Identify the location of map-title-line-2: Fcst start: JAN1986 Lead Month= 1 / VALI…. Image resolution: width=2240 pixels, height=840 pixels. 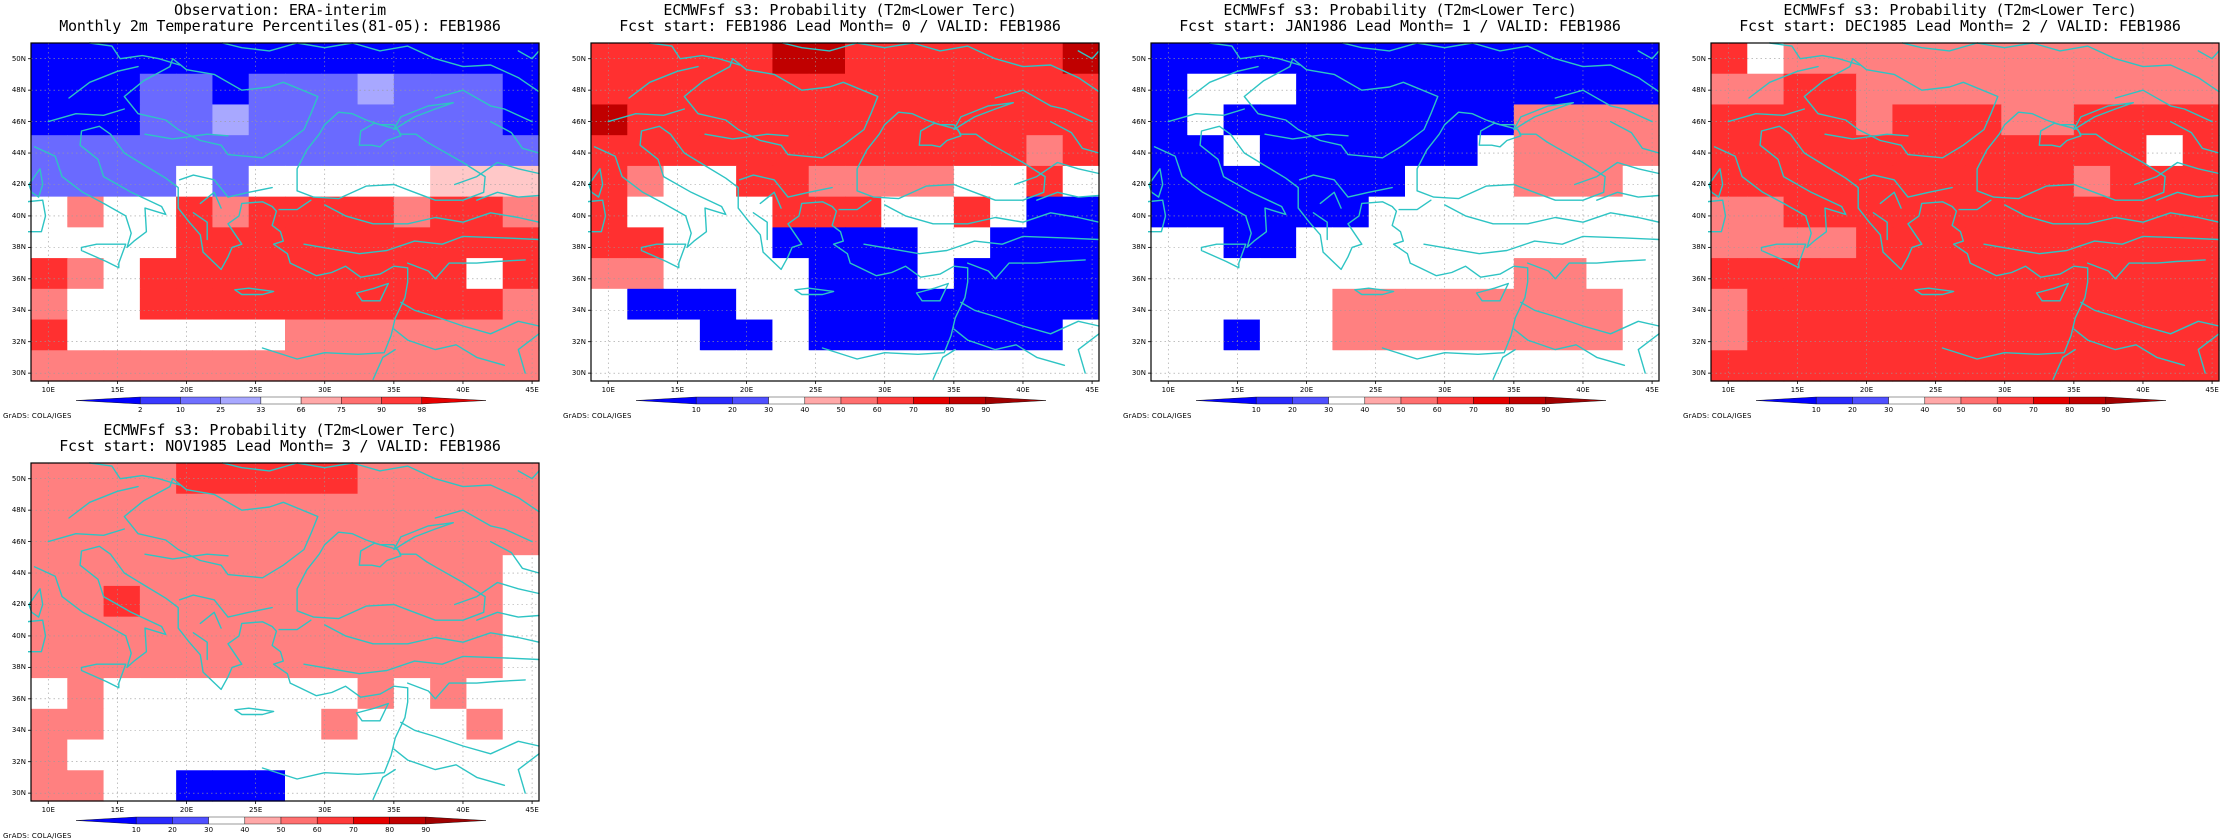
(1400, 26).